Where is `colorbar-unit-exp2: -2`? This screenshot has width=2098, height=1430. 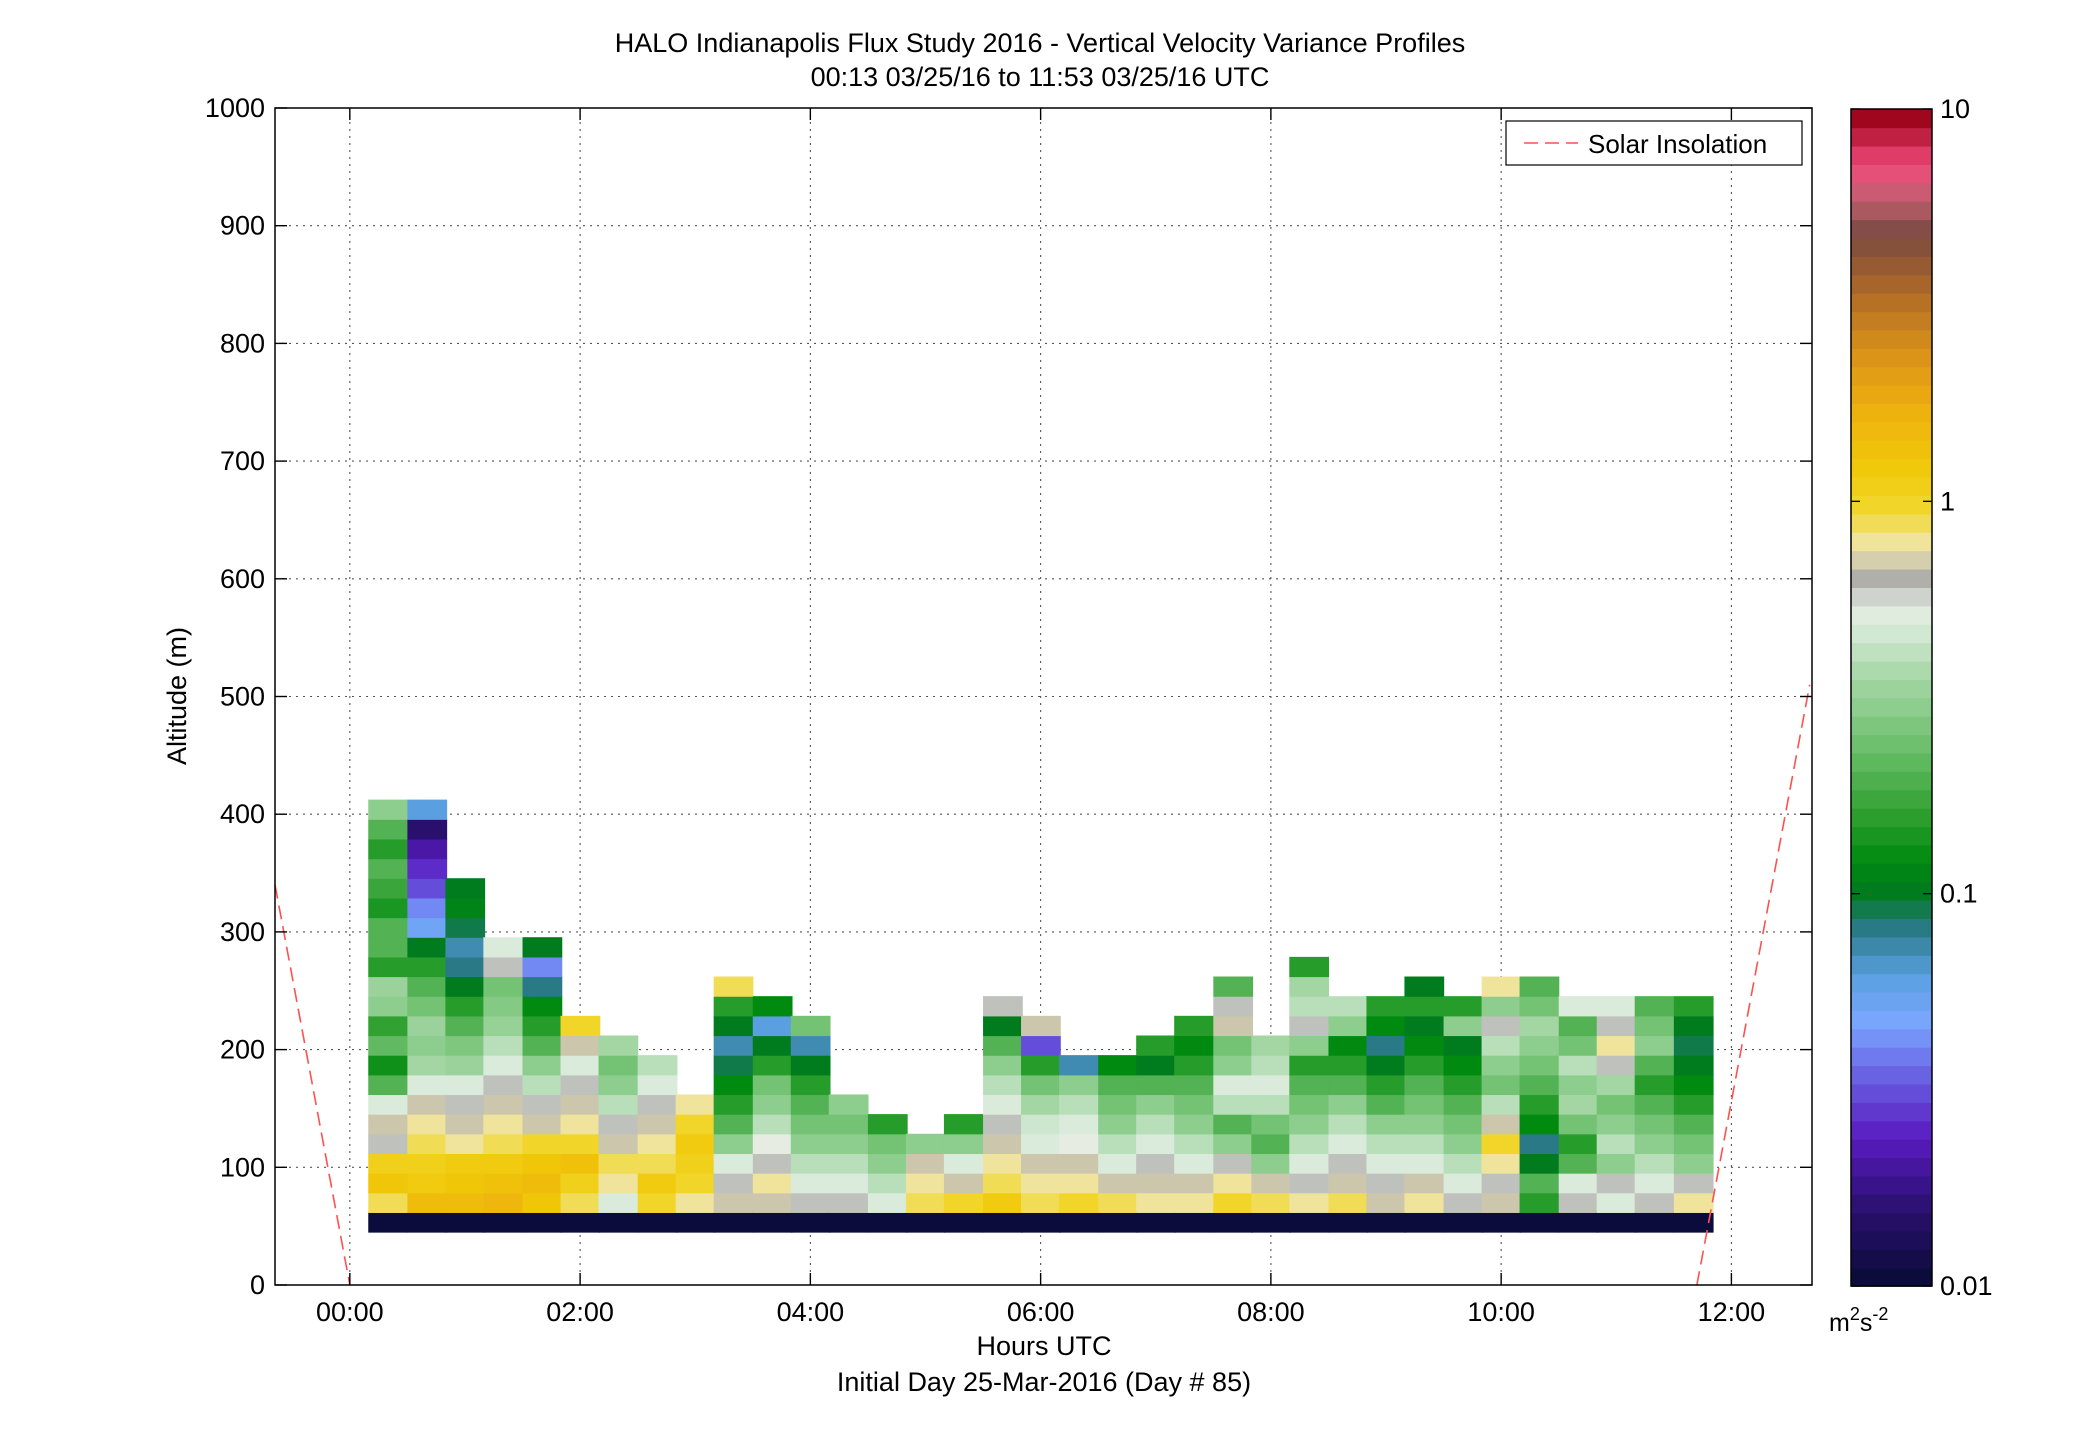 colorbar-unit-exp2: -2 is located at coordinates (1880, 1314).